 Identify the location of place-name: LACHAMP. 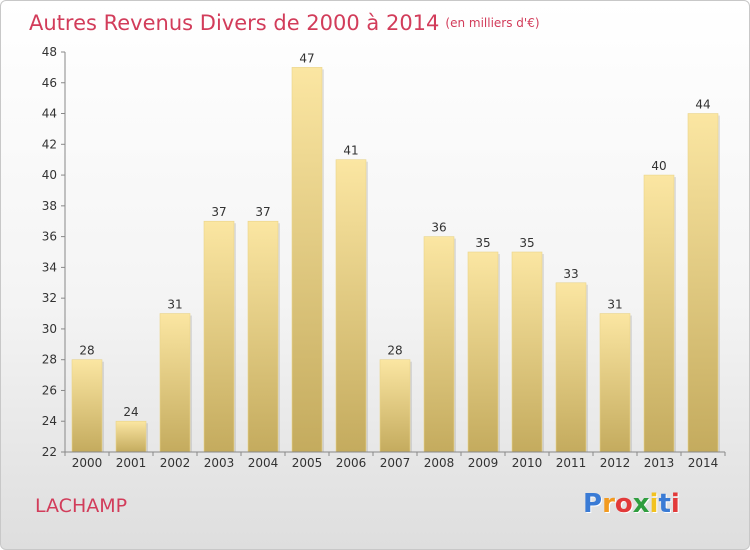
(81, 506).